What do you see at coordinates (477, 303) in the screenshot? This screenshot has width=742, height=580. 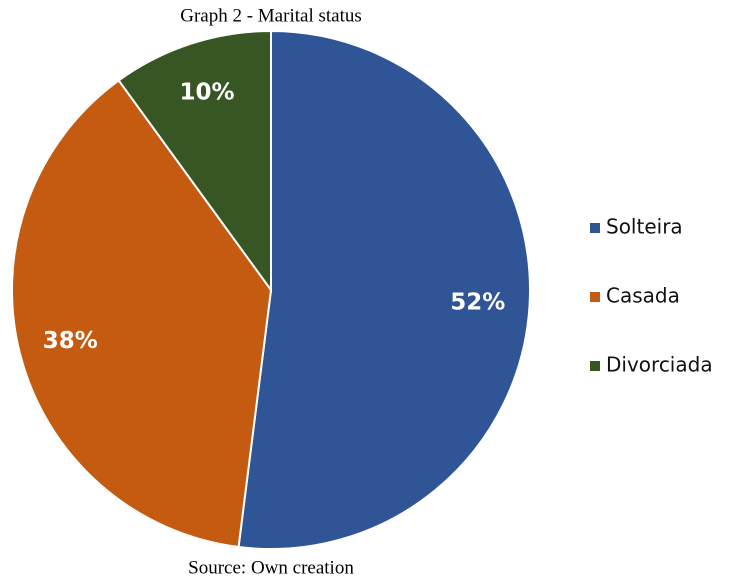 I see `data-label: 52%` at bounding box center [477, 303].